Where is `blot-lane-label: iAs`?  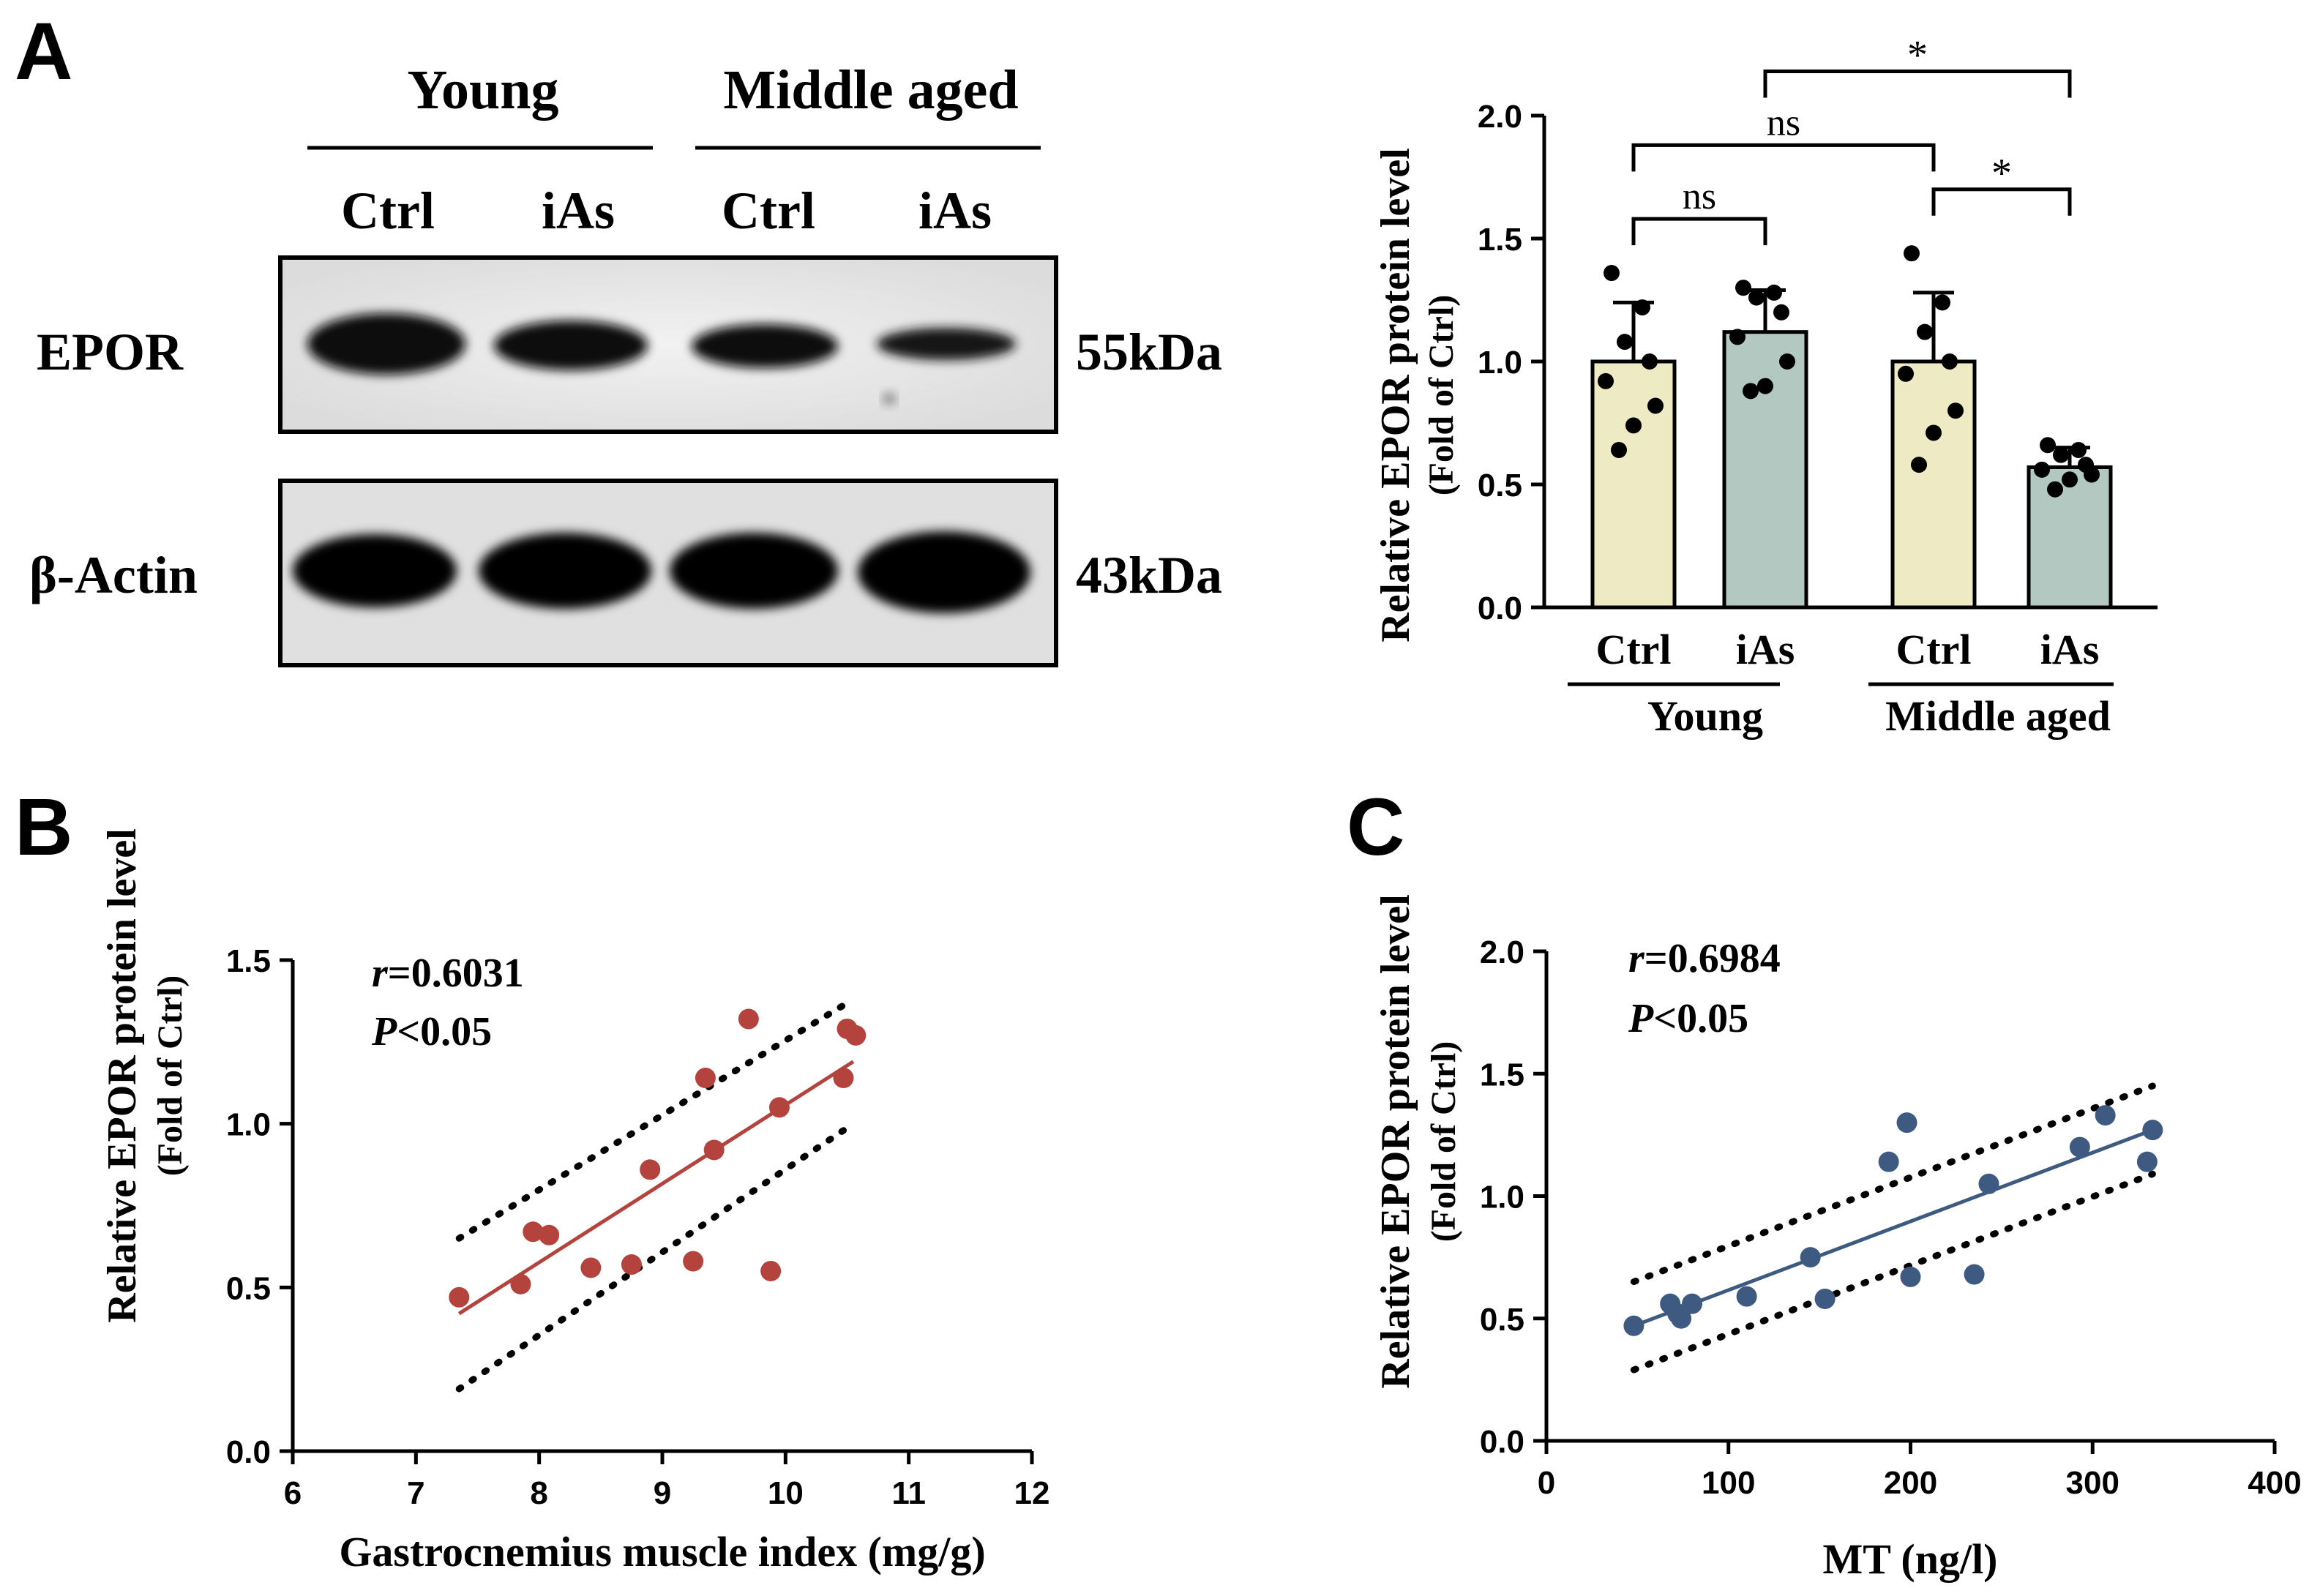
blot-lane-label: iAs is located at coordinates (578, 210).